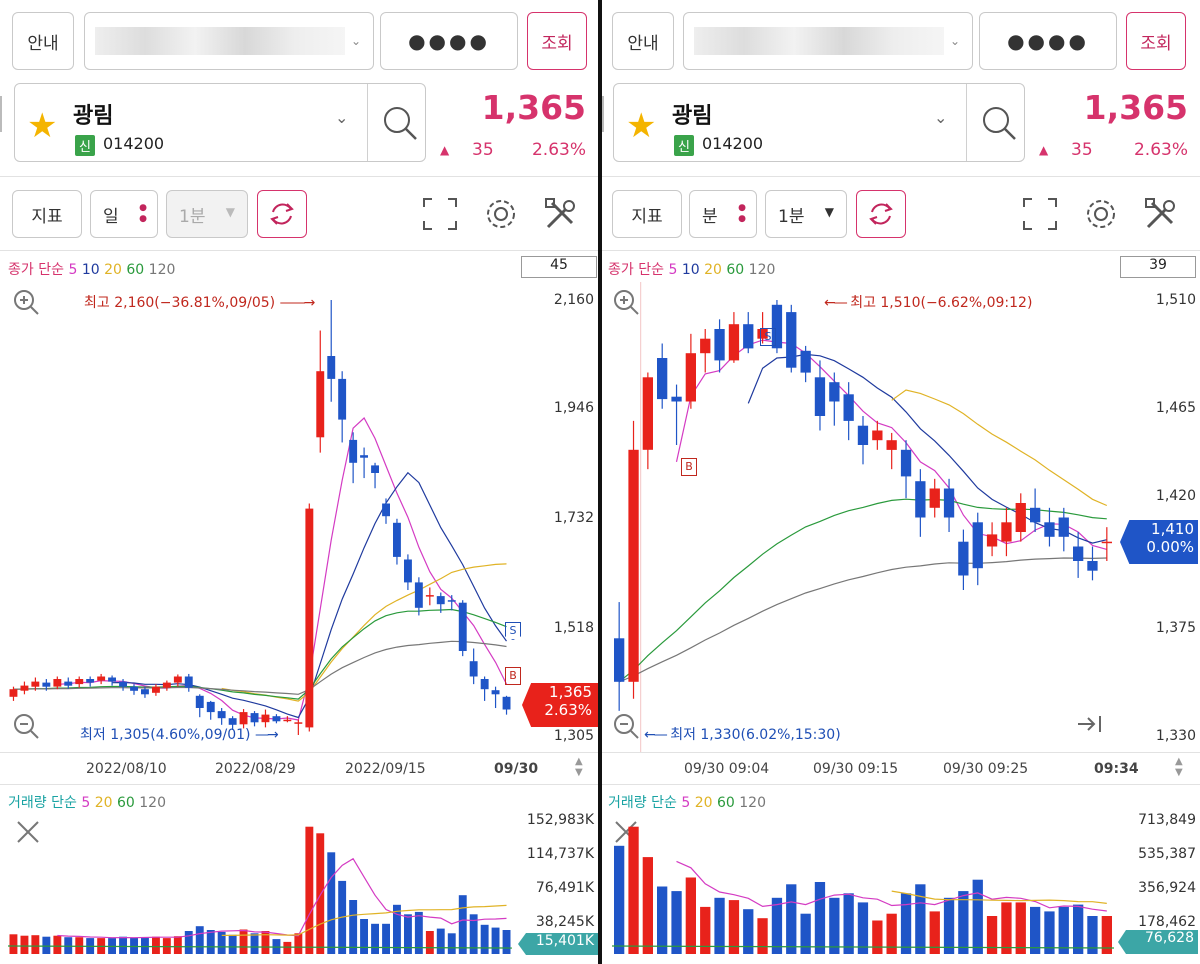  Describe the element at coordinates (742, 213) in the screenshot. I see `kebab-icon: ● ●` at that location.